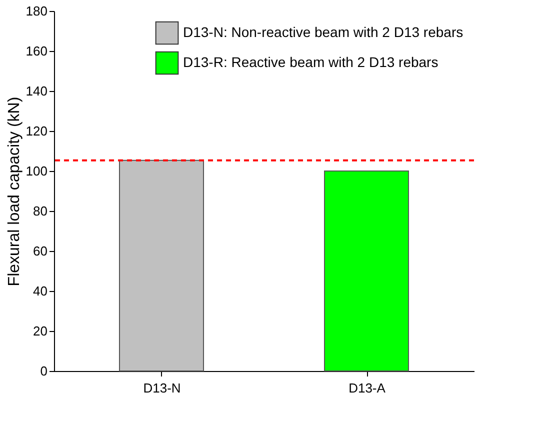  What do you see at coordinates (40, 251) in the screenshot?
I see `y-tick-label: 60` at bounding box center [40, 251].